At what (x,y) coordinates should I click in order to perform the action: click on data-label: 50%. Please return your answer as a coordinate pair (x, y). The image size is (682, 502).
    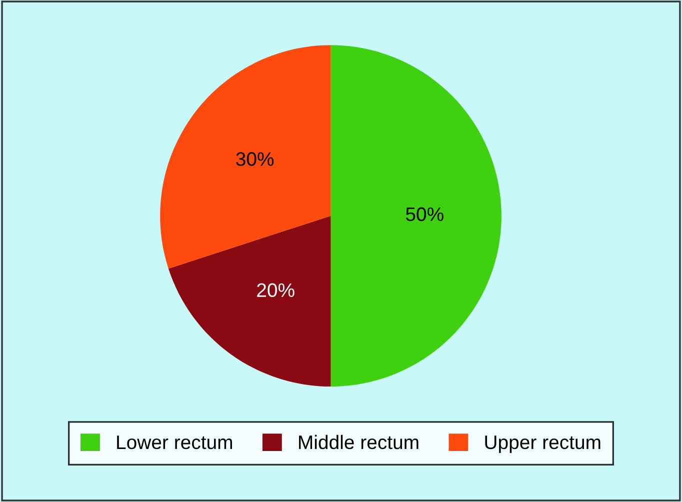
    Looking at the image, I should click on (425, 214).